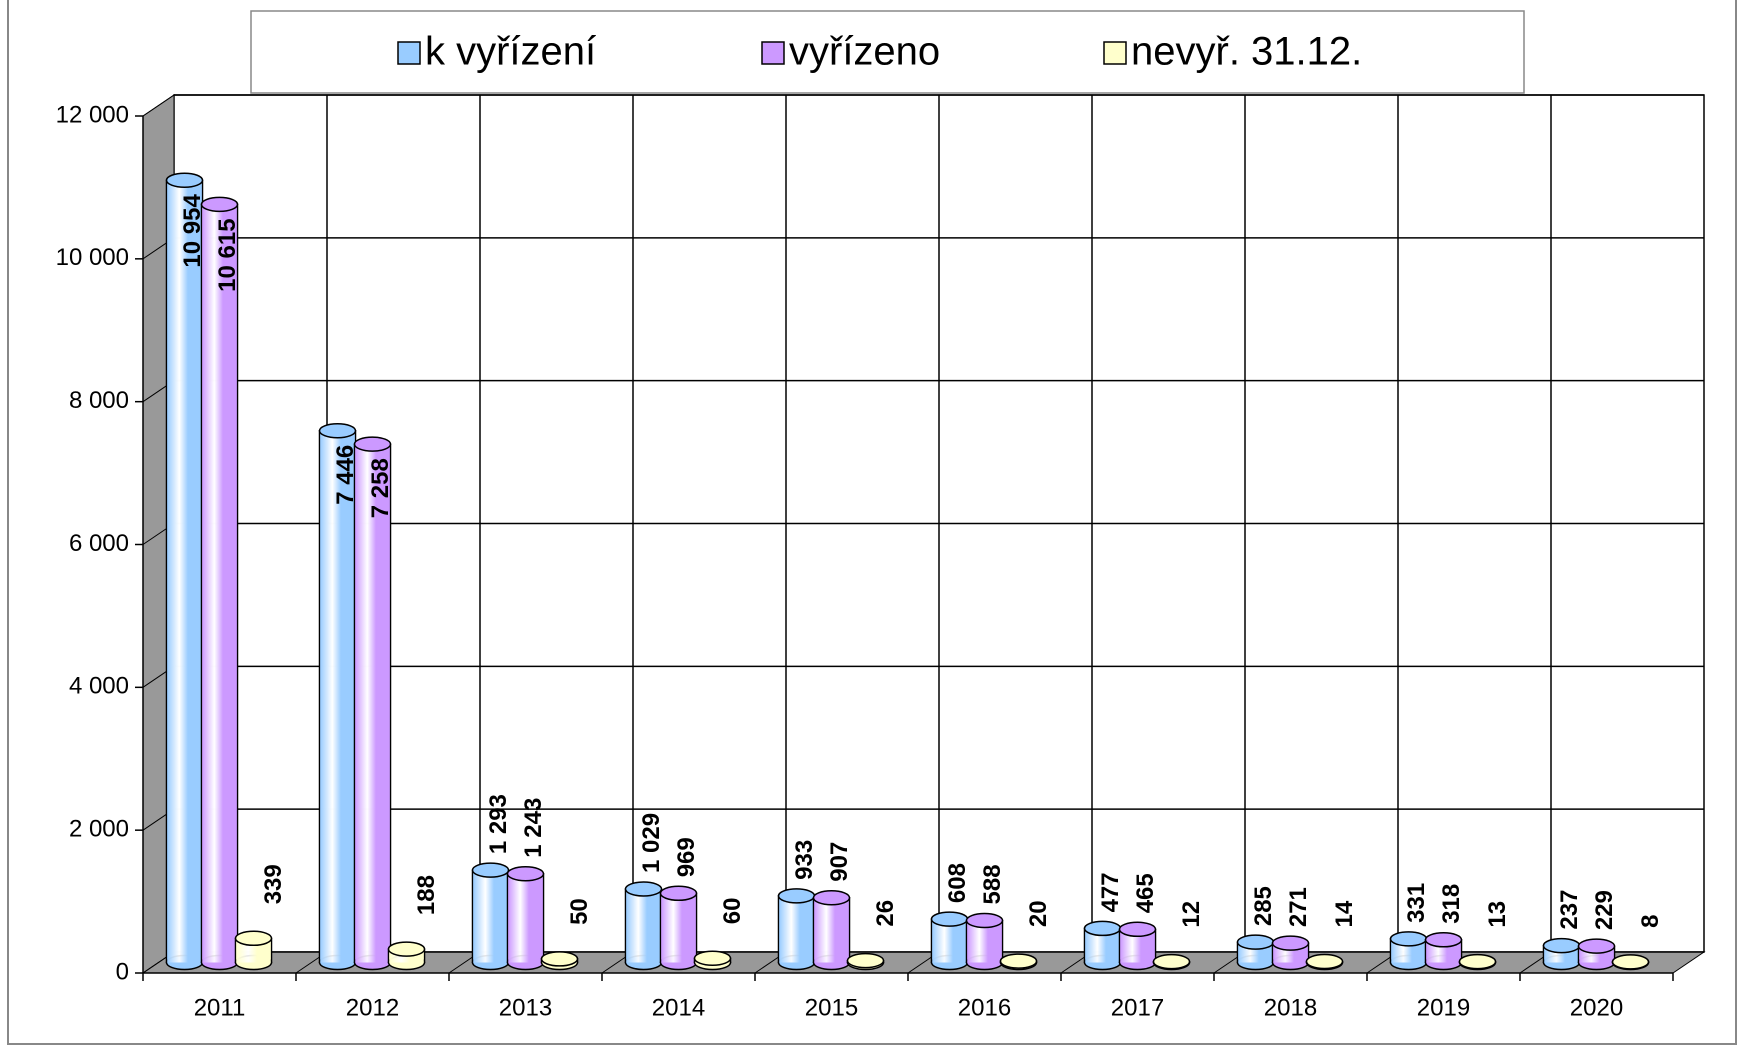  What do you see at coordinates (99, 686) in the screenshot?
I see `y-tick-label: 4 000` at bounding box center [99, 686].